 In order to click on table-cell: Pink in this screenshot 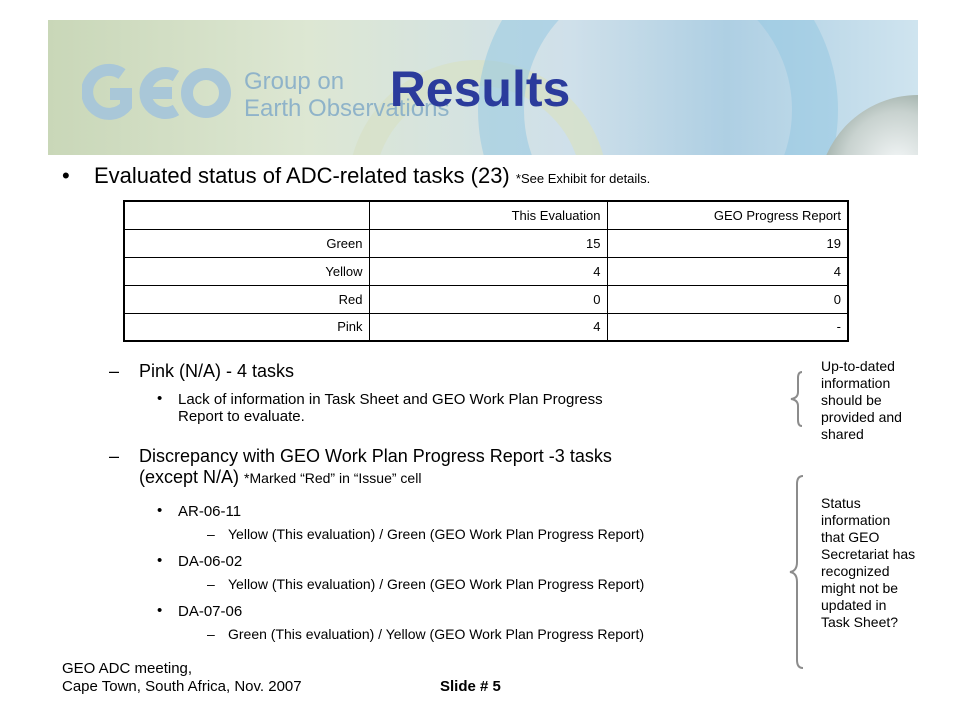, I will do `click(246, 327)`.